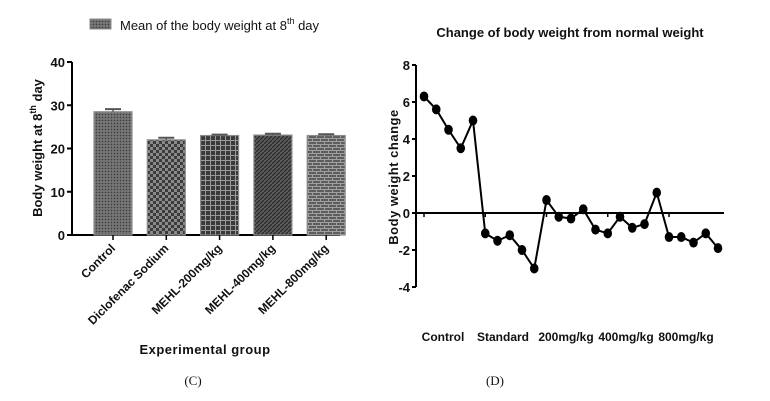 Image resolution: width=770 pixels, height=401 pixels. Describe the element at coordinates (406, 102) in the screenshot. I see `y-tick-label: 6` at that location.